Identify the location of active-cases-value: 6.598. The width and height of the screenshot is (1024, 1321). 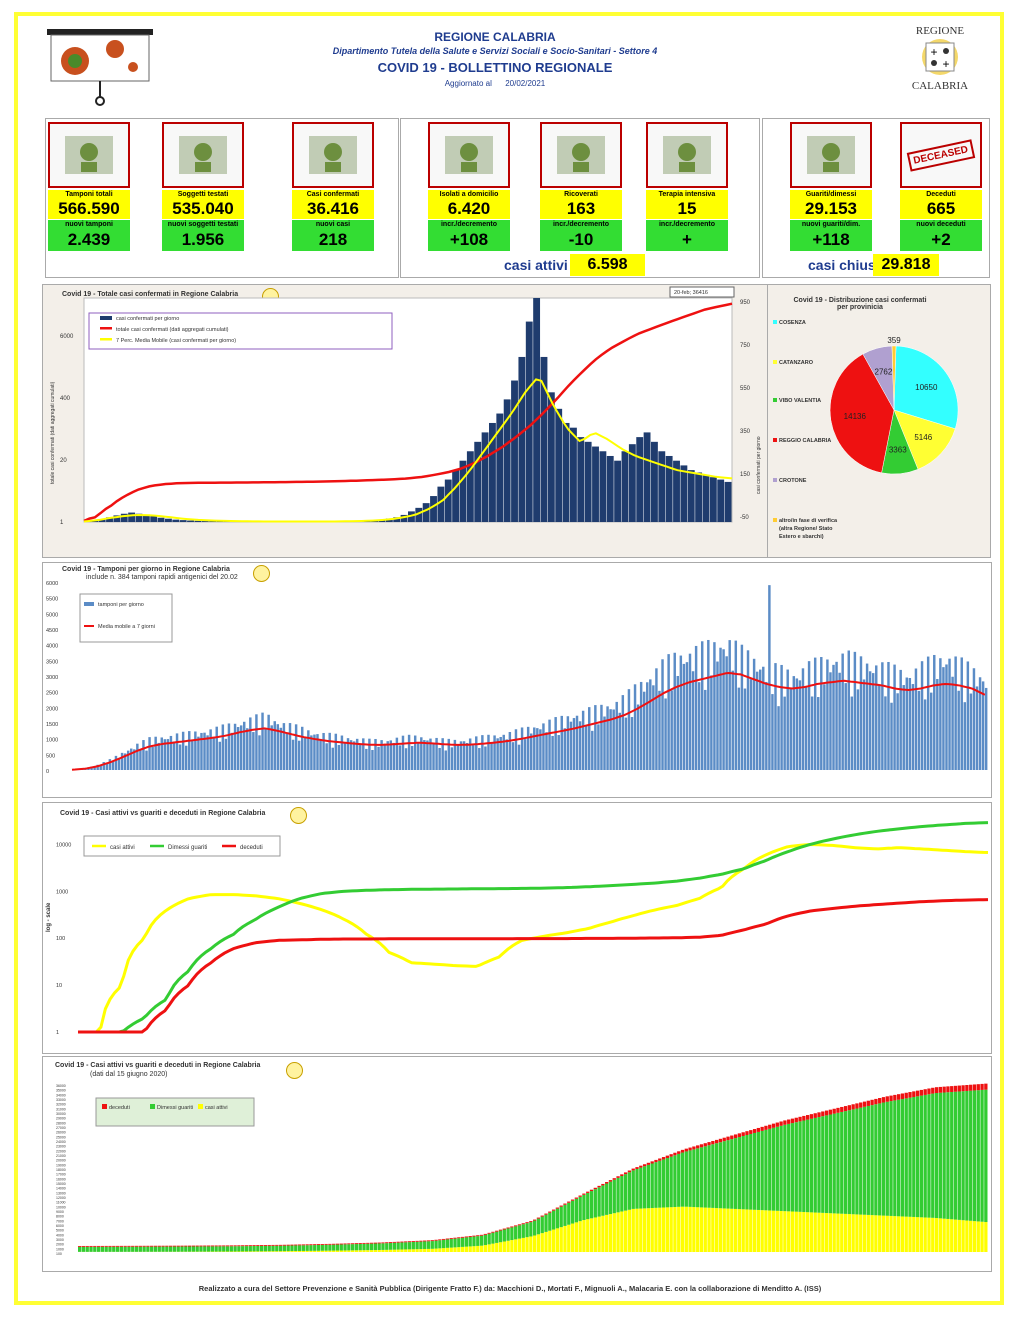
(607, 265).